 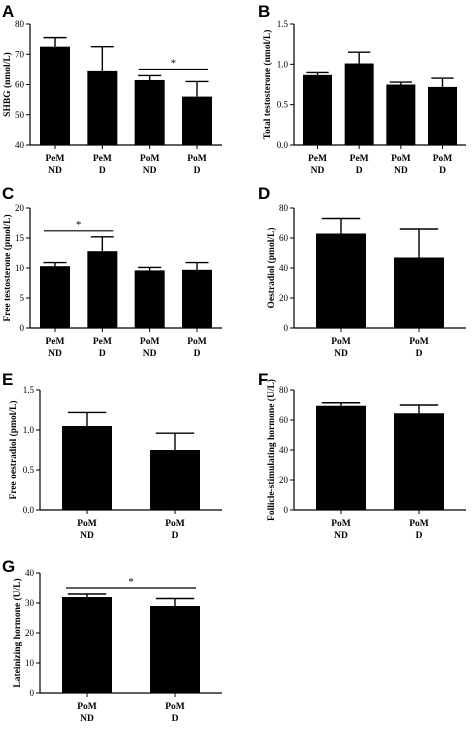 I want to click on panel-f-category-label: ND, so click(x=341, y=536).